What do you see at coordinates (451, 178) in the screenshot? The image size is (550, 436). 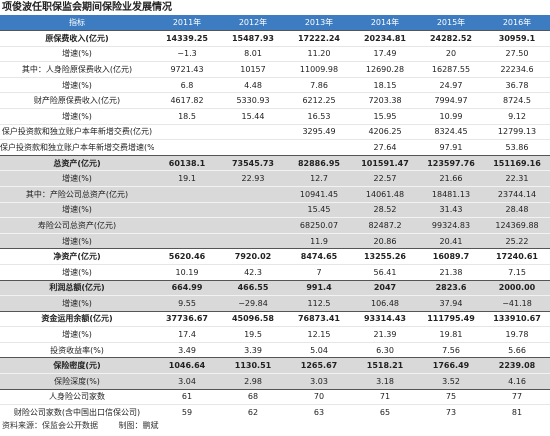 I see `cell: 21.66` at bounding box center [451, 178].